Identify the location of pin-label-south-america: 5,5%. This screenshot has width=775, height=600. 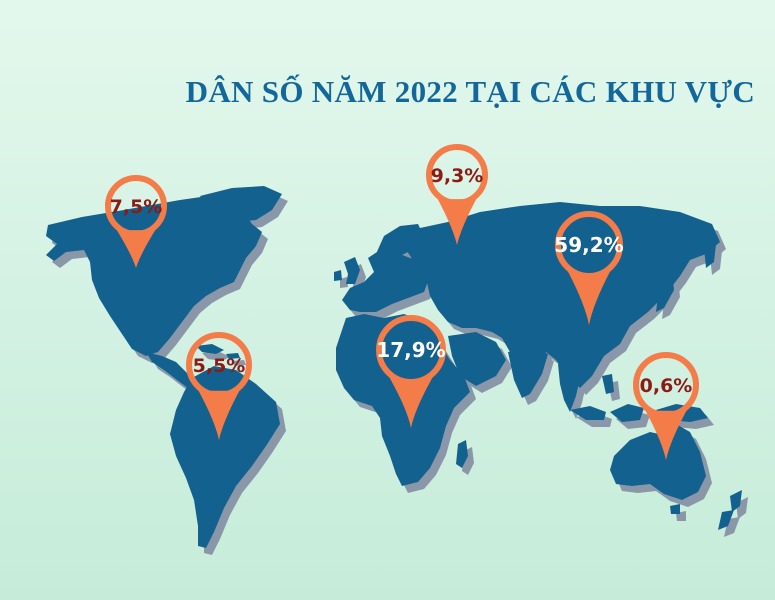
(219, 366).